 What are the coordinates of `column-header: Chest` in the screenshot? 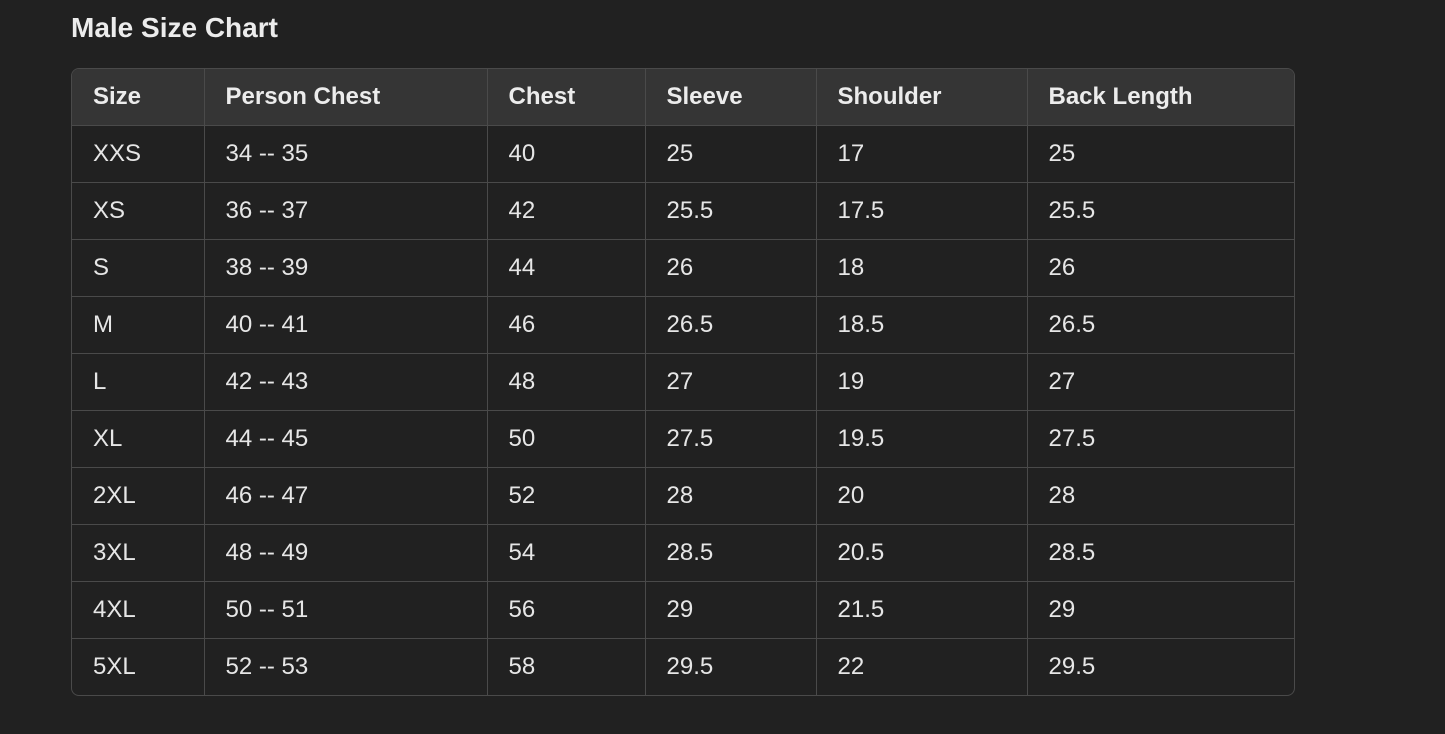 It's located at (566, 97).